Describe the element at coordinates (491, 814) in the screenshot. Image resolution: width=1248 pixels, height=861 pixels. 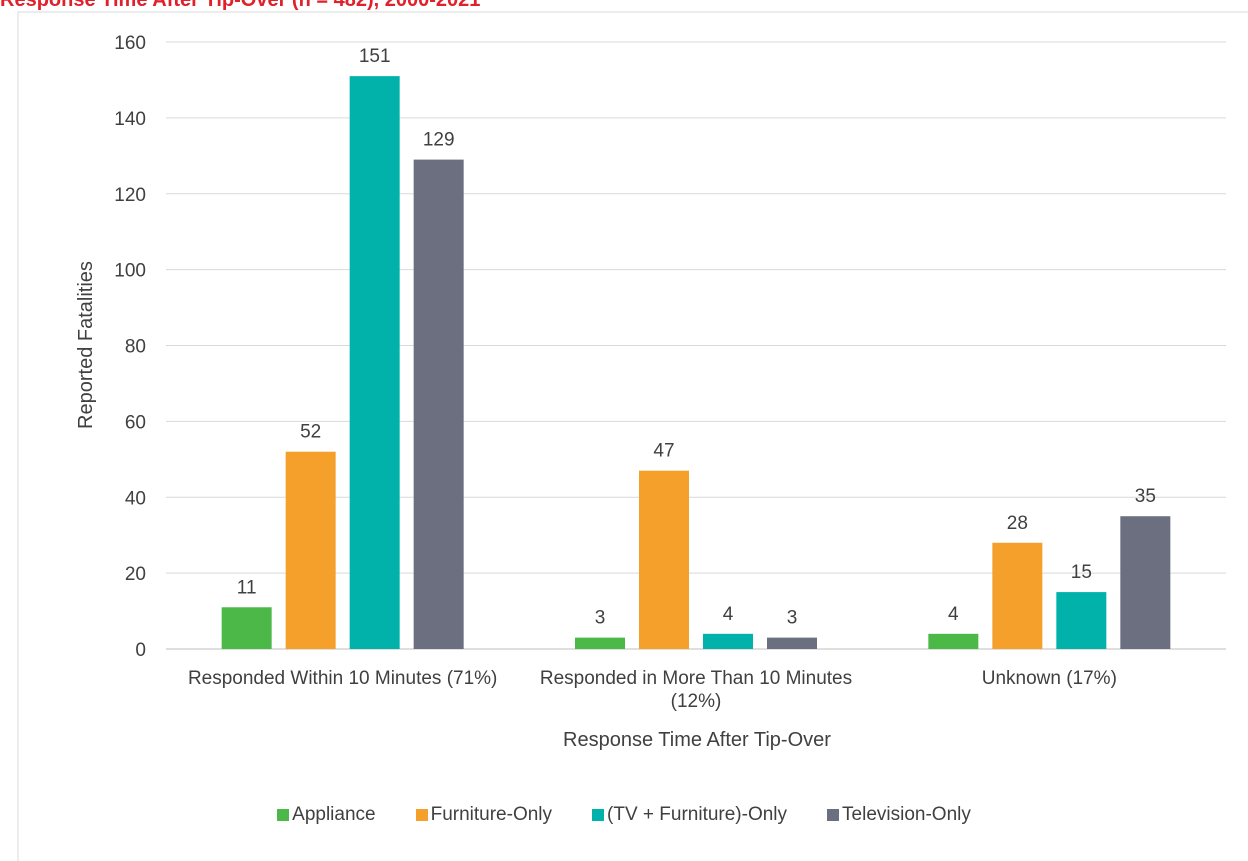
I see `legend-label: Furniture-Only` at that location.